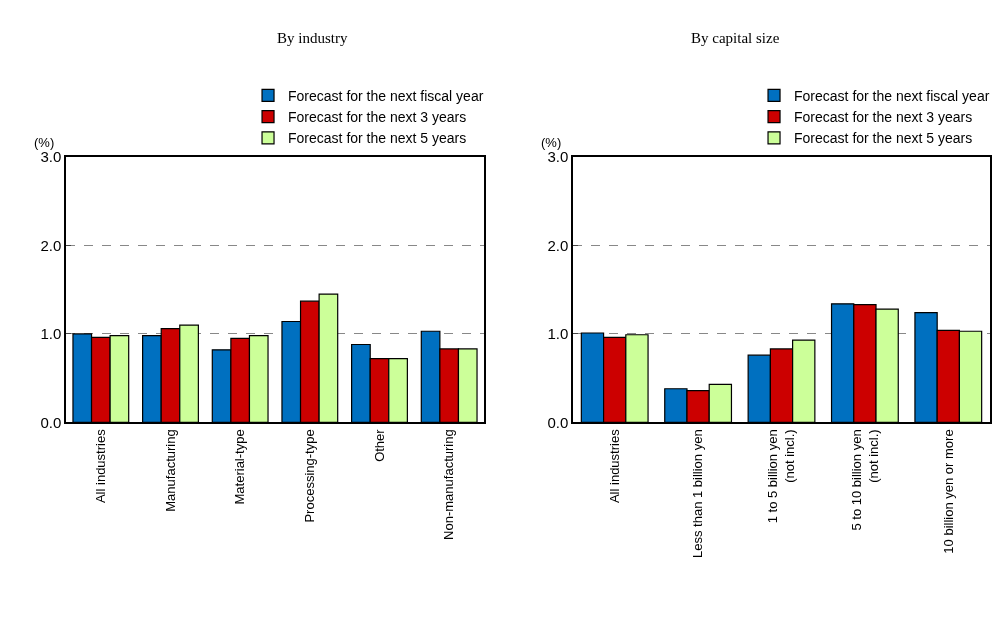 The width and height of the screenshot is (1006, 623). I want to click on x-tick-label: Manufacturing, so click(170, 470).